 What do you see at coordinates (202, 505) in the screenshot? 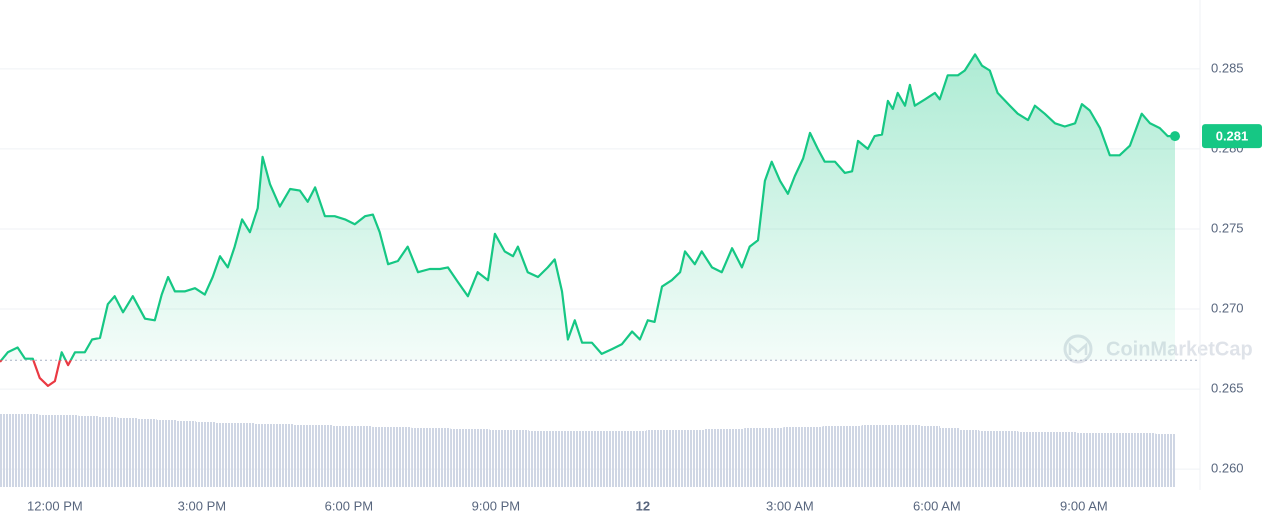
I see `x-tick-label: 3:00 PM` at bounding box center [202, 505].